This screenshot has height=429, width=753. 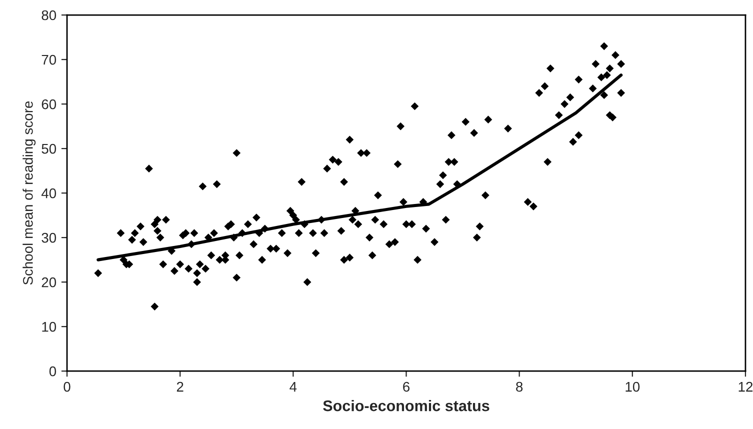 What do you see at coordinates (633, 387) in the screenshot?
I see `x-tick-label: 10` at bounding box center [633, 387].